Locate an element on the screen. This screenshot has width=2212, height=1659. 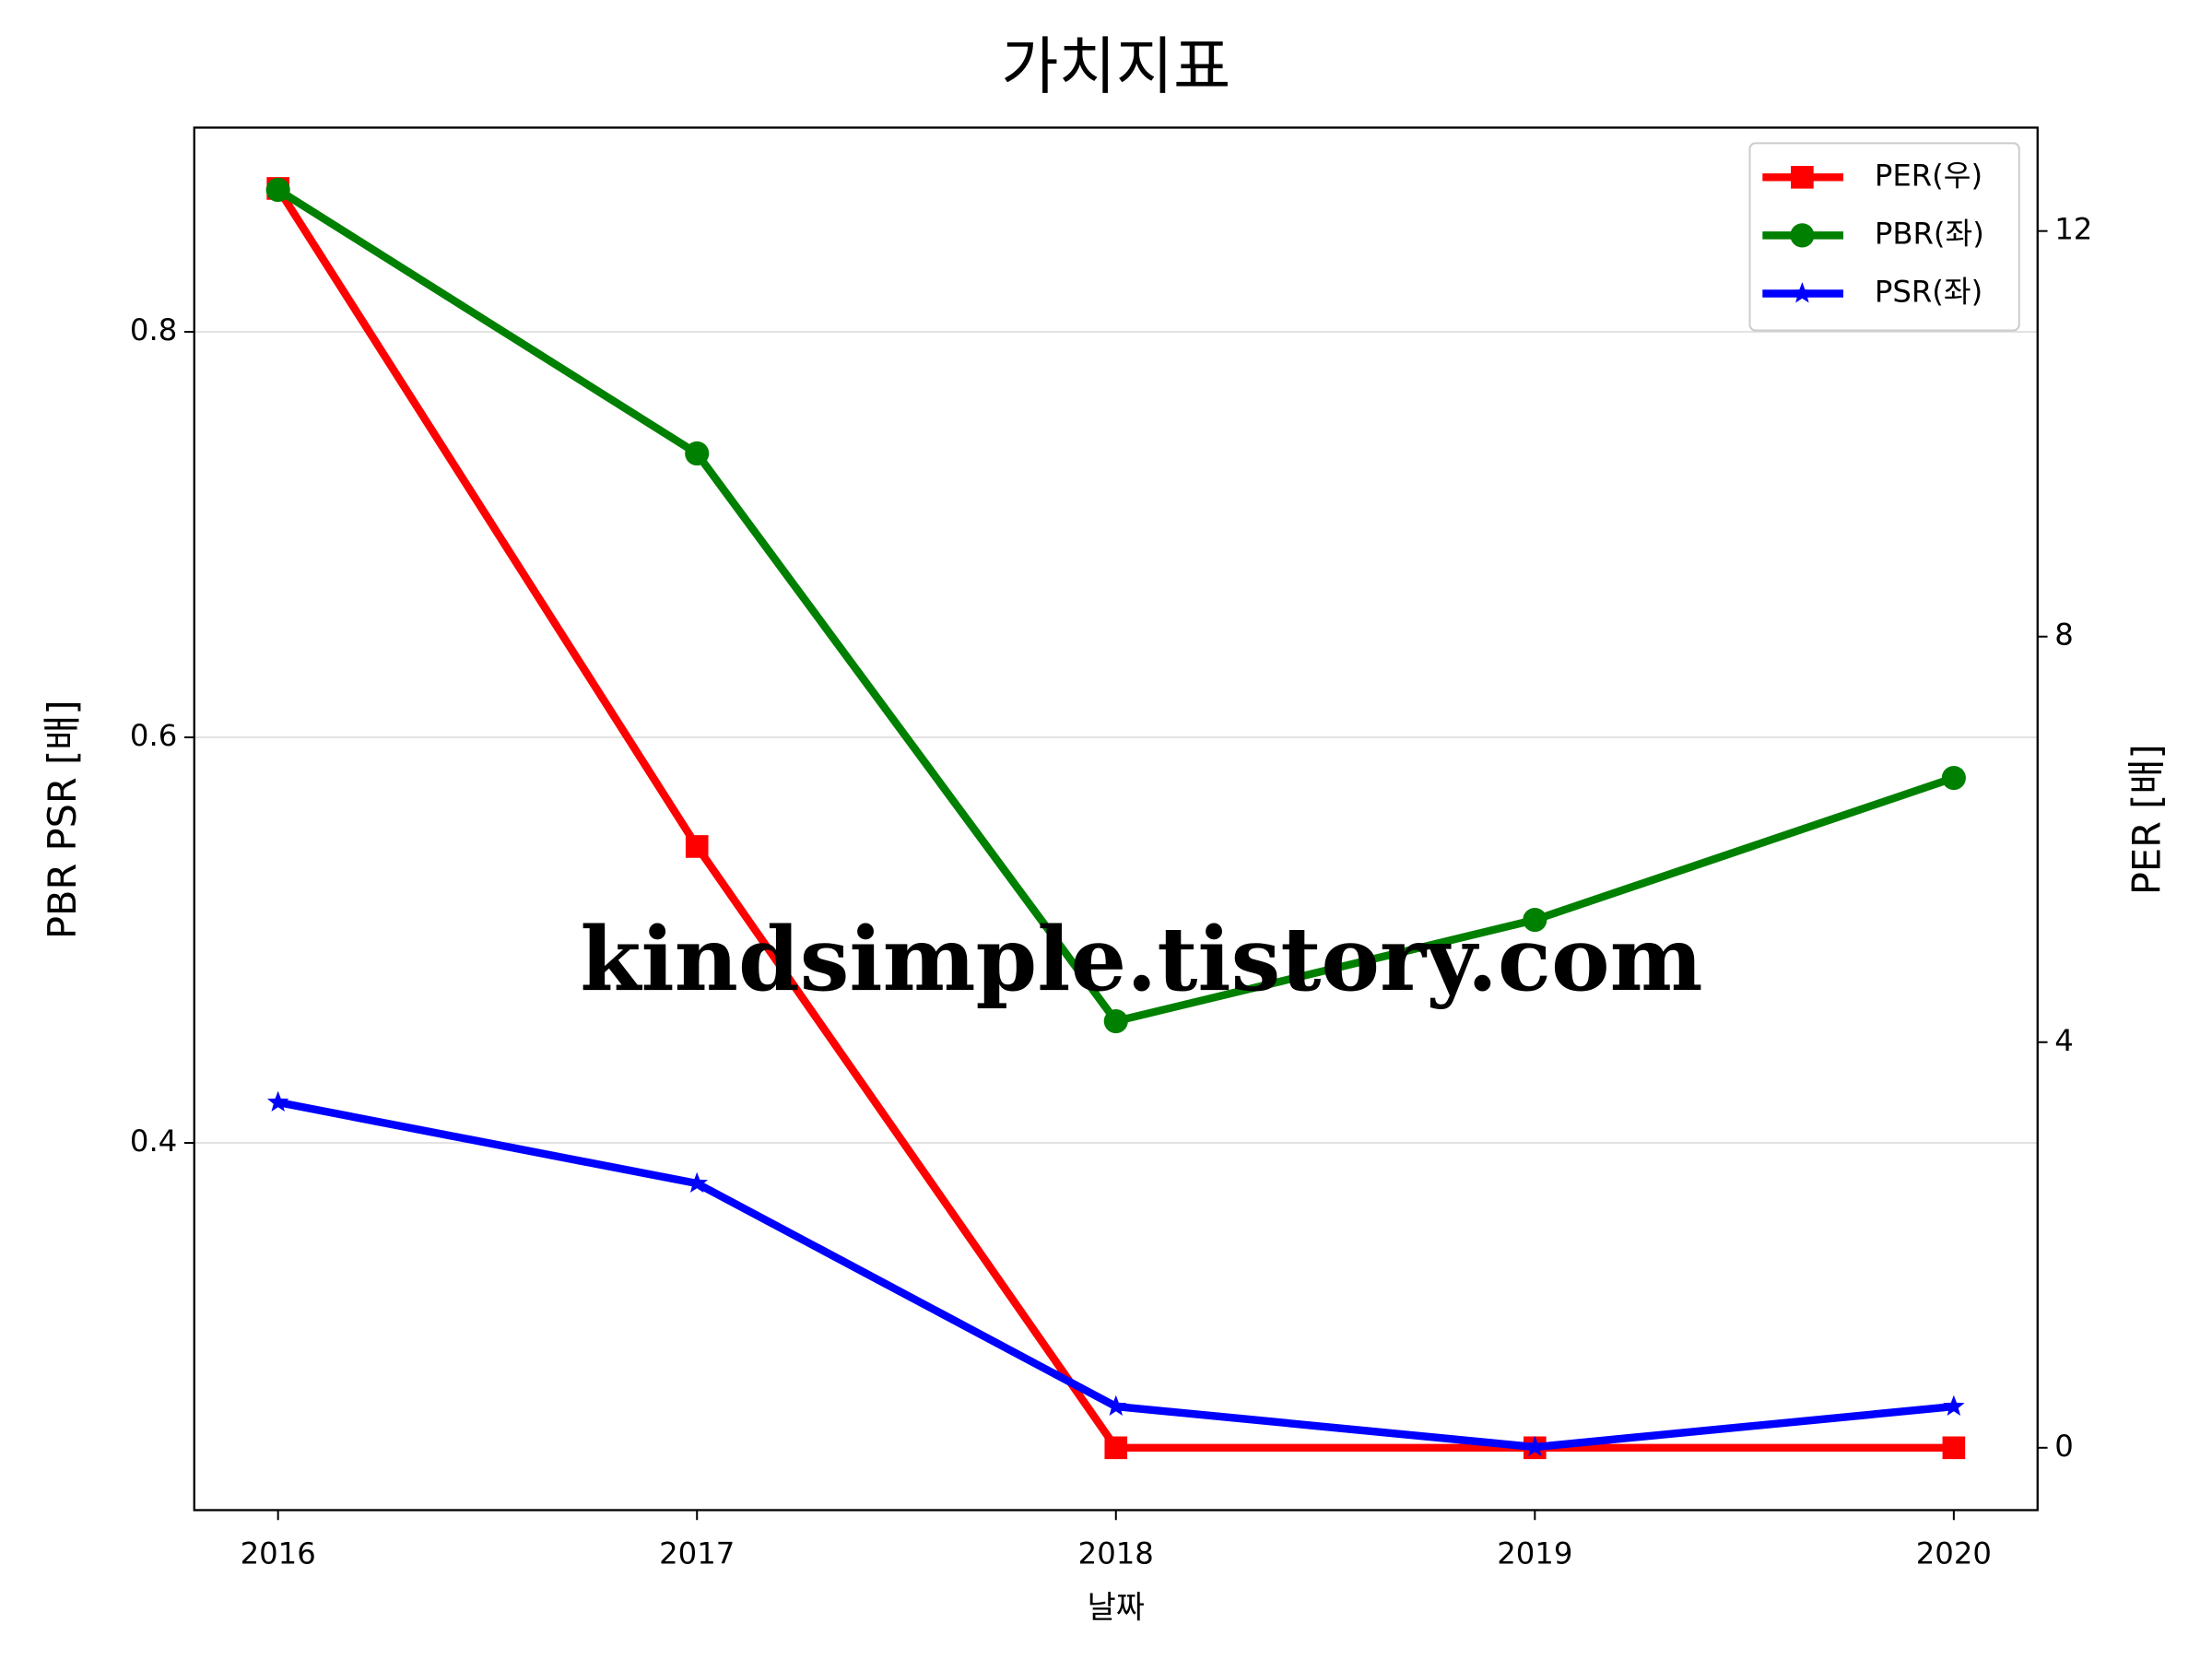
legend-label: PER(우) is located at coordinates (1929, 175).